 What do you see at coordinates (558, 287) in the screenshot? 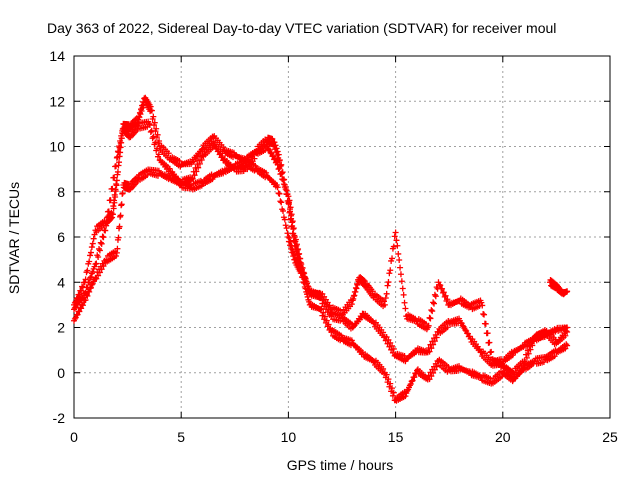
I see `series-late-segment` at bounding box center [558, 287].